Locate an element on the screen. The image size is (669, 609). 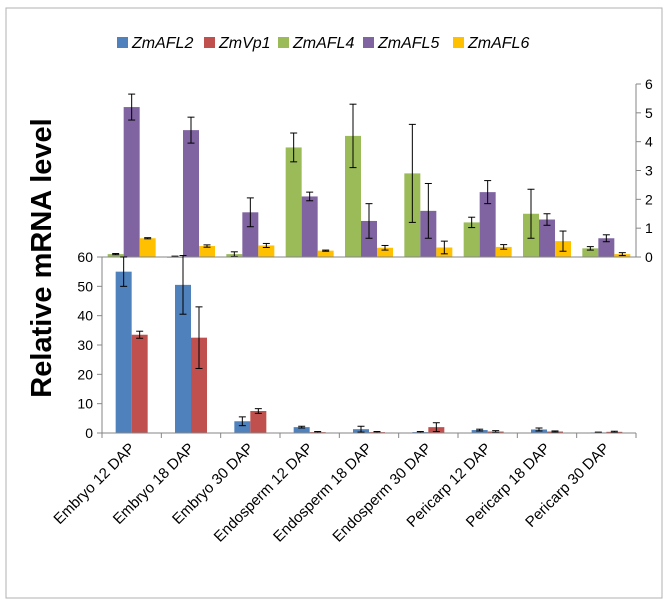
error-bar-zmafl5-endosperm-18-dap is located at coordinates (369, 221).